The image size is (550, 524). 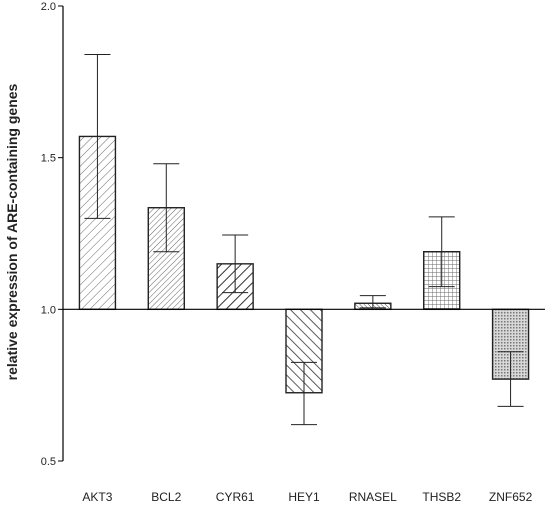 I want to click on y-tick-label: 2.0, so click(x=48, y=7).